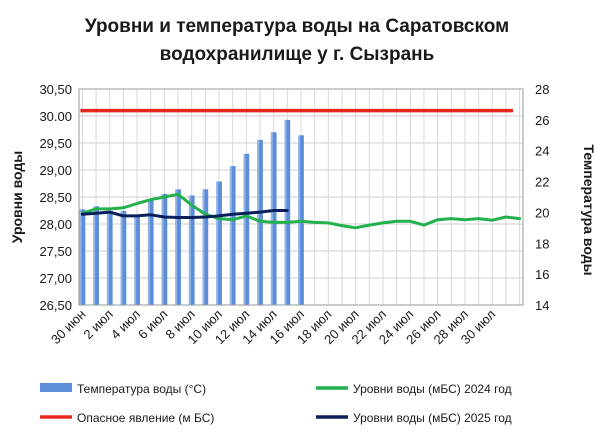 The width and height of the screenshot is (595, 437). What do you see at coordinates (56, 387) in the screenshot?
I see `legend-swatch-bar` at bounding box center [56, 387].